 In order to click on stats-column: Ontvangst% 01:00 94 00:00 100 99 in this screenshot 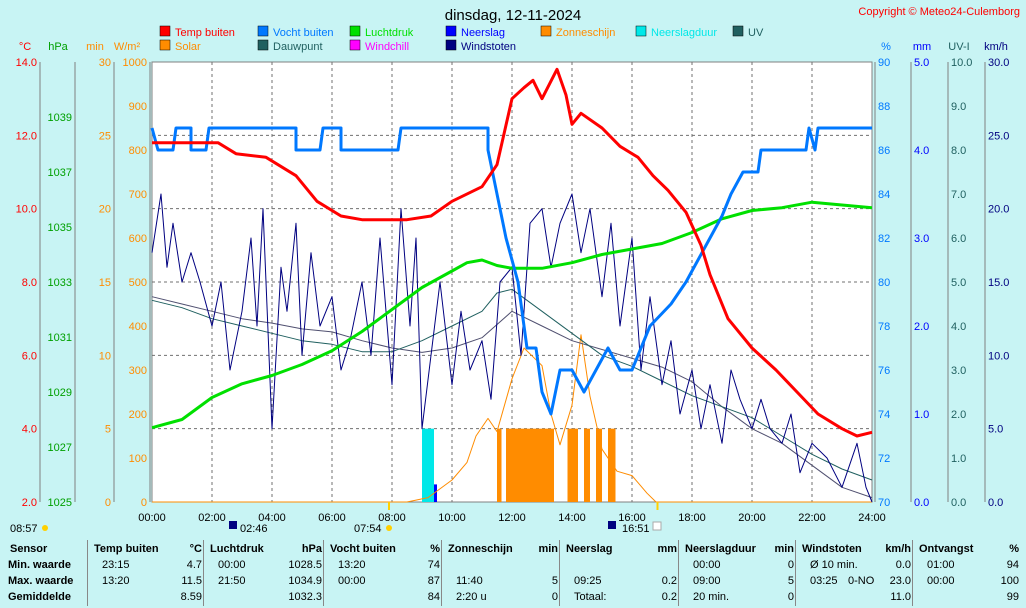, I will do `click(969, 573)`.